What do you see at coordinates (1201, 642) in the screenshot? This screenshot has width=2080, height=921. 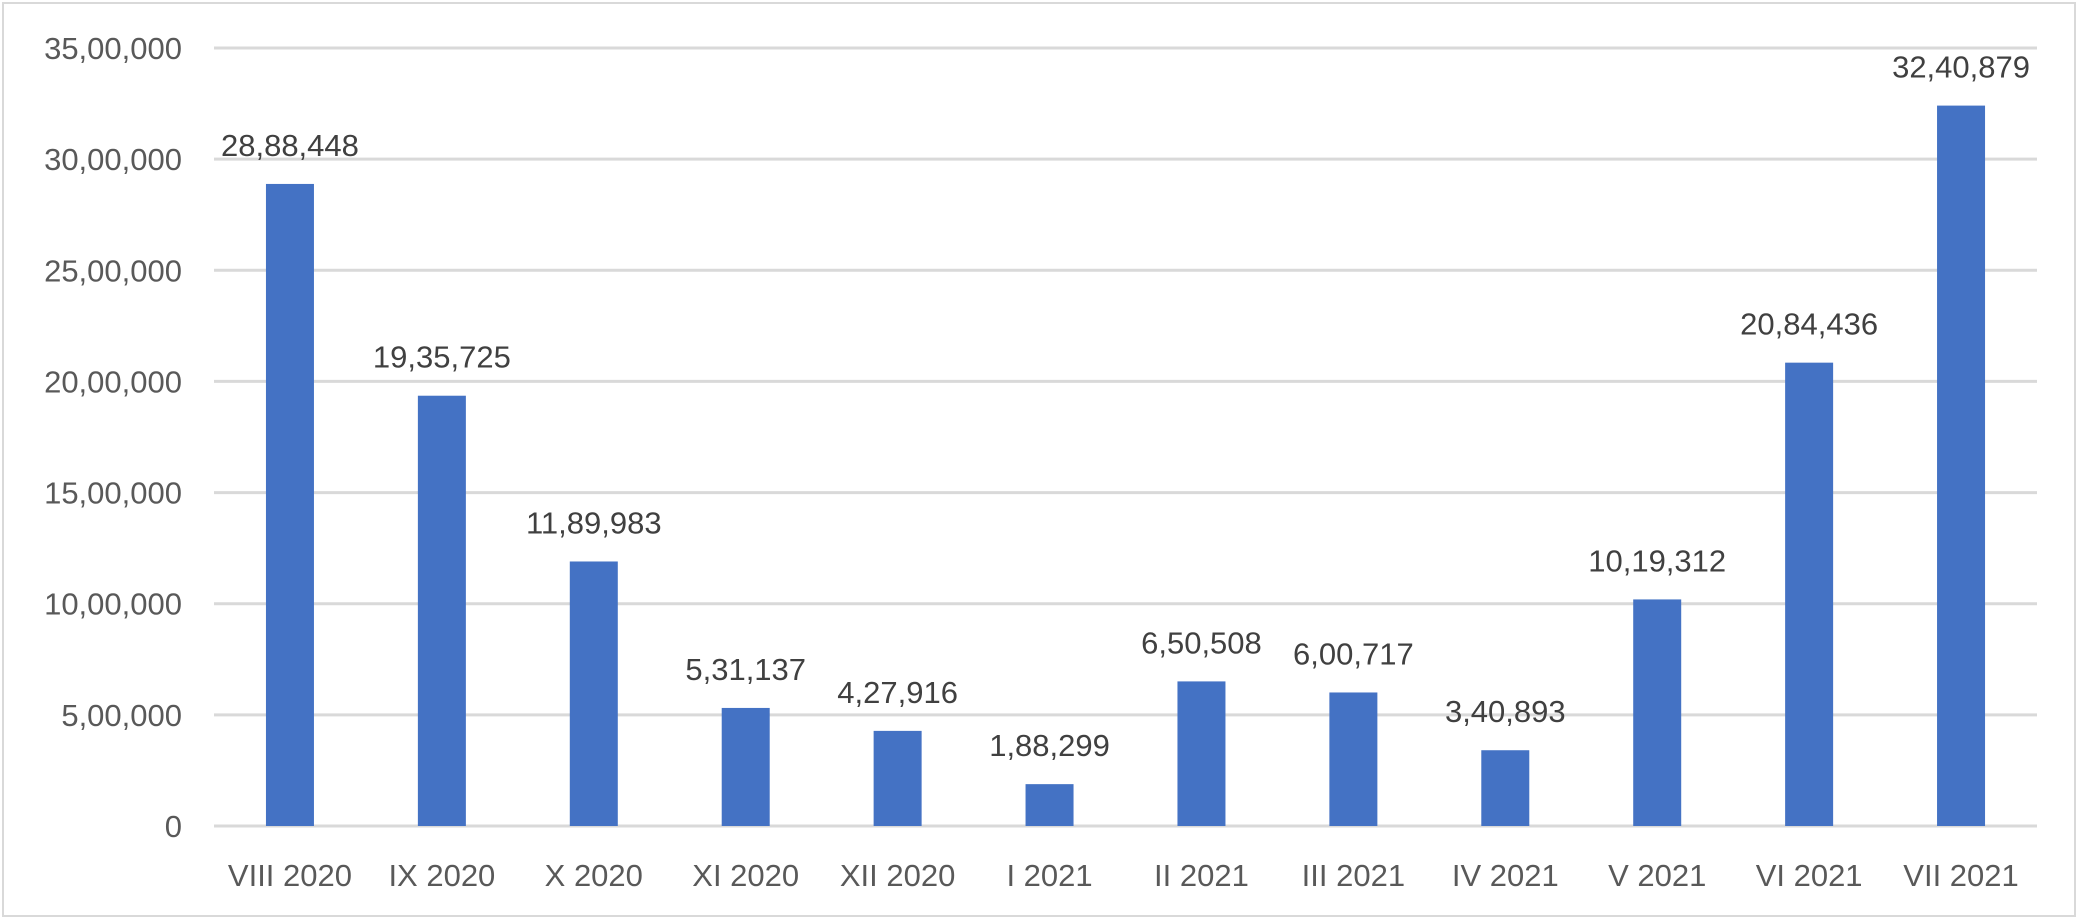 I see `data-label: 6,50,508` at bounding box center [1201, 642].